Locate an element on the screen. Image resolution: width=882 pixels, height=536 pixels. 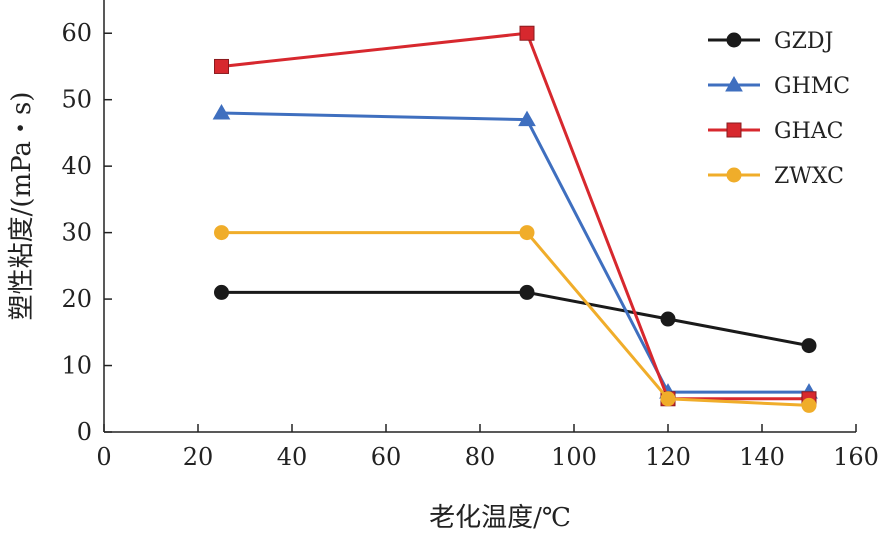
legend-item-ghmc: GHMC is located at coordinates (779, 86).